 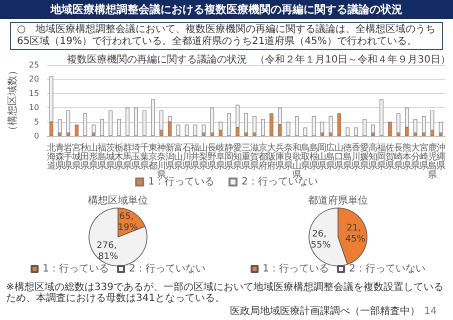 I want to click on x-tick-label: 長野県, so click(x=212, y=157).